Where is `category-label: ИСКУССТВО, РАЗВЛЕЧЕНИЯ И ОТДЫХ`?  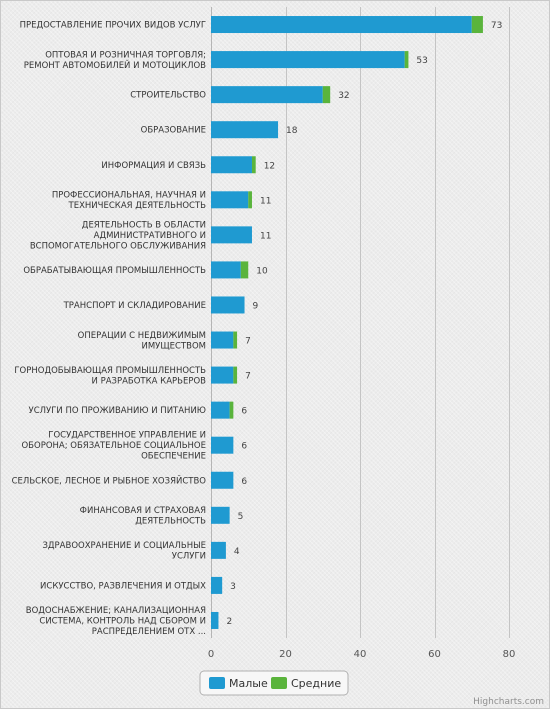 category-label: ИСКУССТВО, РАЗВЛЕЧЕНИЯ И ОТДЫХ is located at coordinates (123, 586).